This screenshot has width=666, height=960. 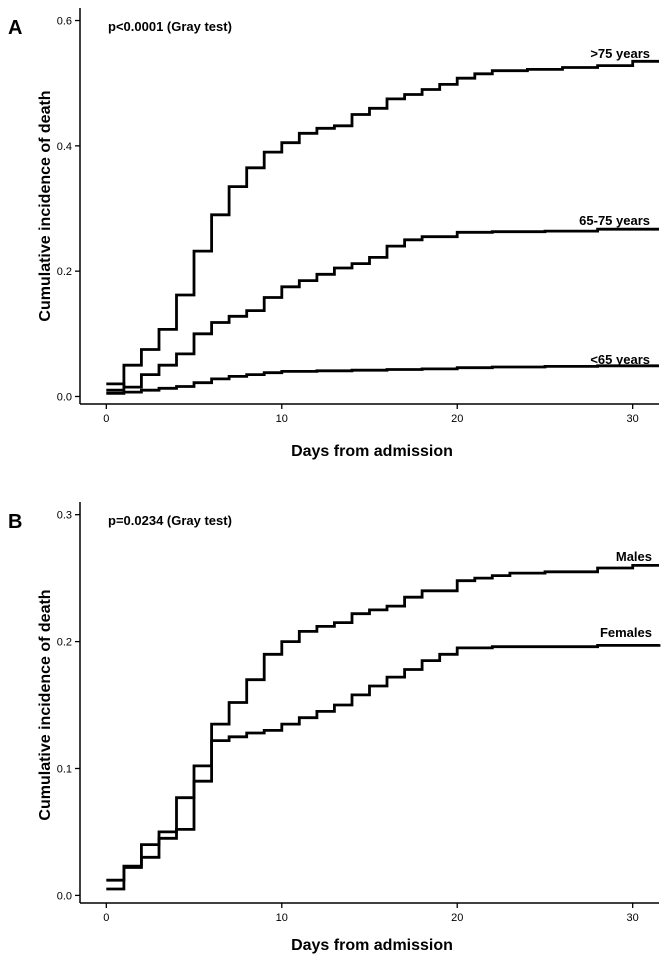 What do you see at coordinates (45, 205) in the screenshot?
I see `panel-a-y-axis-title: Cumulative incidence of death` at bounding box center [45, 205].